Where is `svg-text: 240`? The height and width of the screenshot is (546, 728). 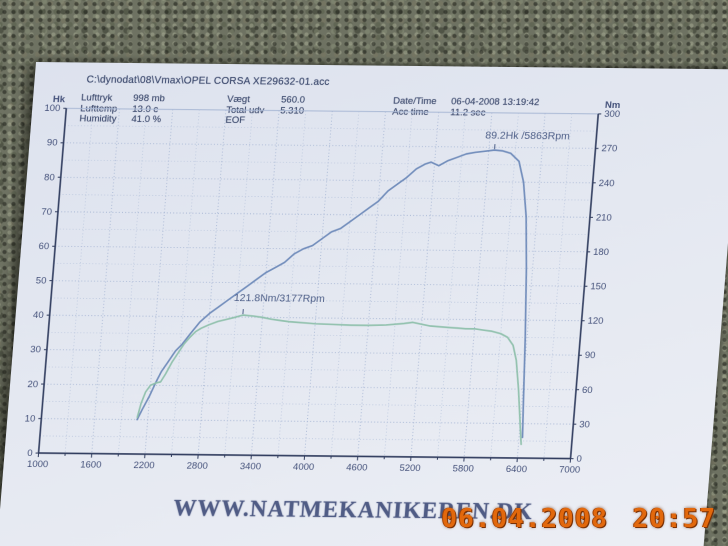
svg-text: 240 is located at coordinates (606, 183).